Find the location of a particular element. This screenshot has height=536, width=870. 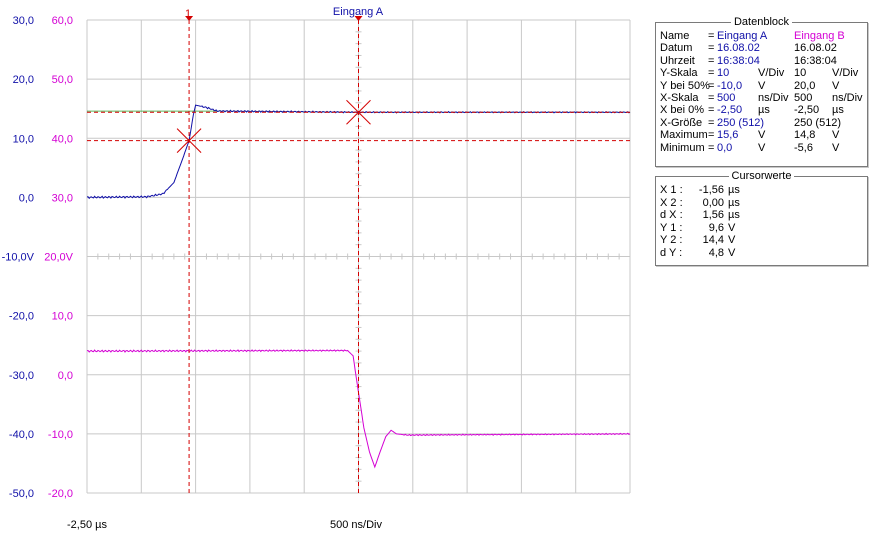

cursorwerte-value: 9,6 is located at coordinates (716, 227).